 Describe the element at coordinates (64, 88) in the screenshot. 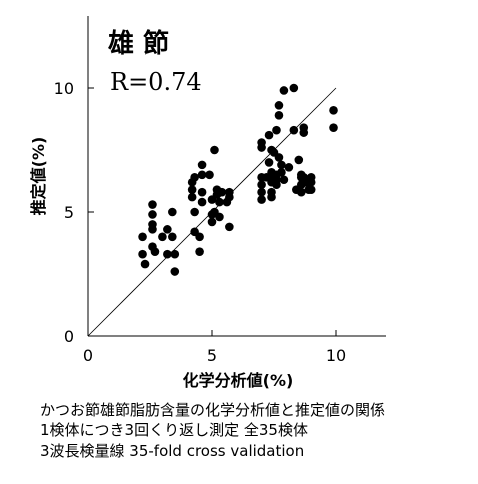

I see `y-tick-label: 10` at that location.